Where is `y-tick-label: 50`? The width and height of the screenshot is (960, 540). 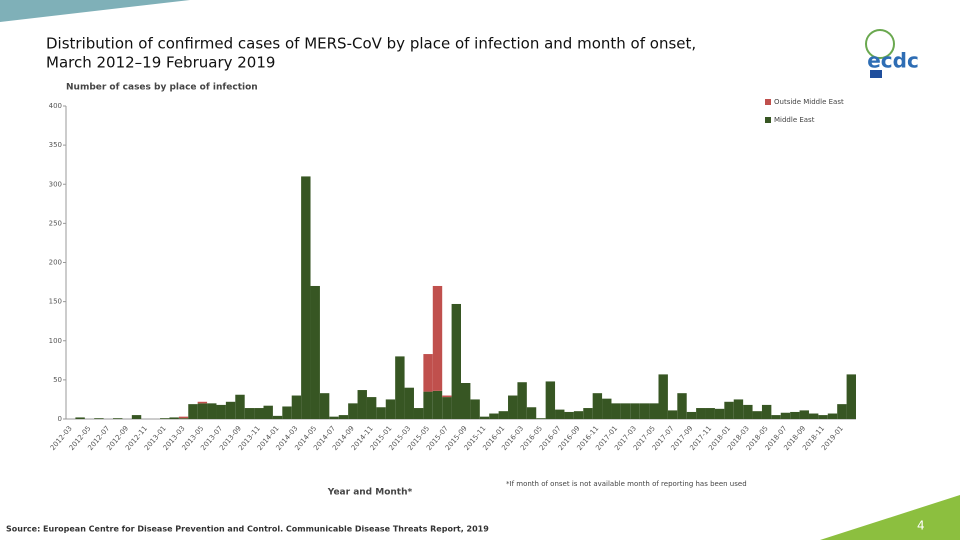
y-tick-label: 50 is located at coordinates (57, 380).